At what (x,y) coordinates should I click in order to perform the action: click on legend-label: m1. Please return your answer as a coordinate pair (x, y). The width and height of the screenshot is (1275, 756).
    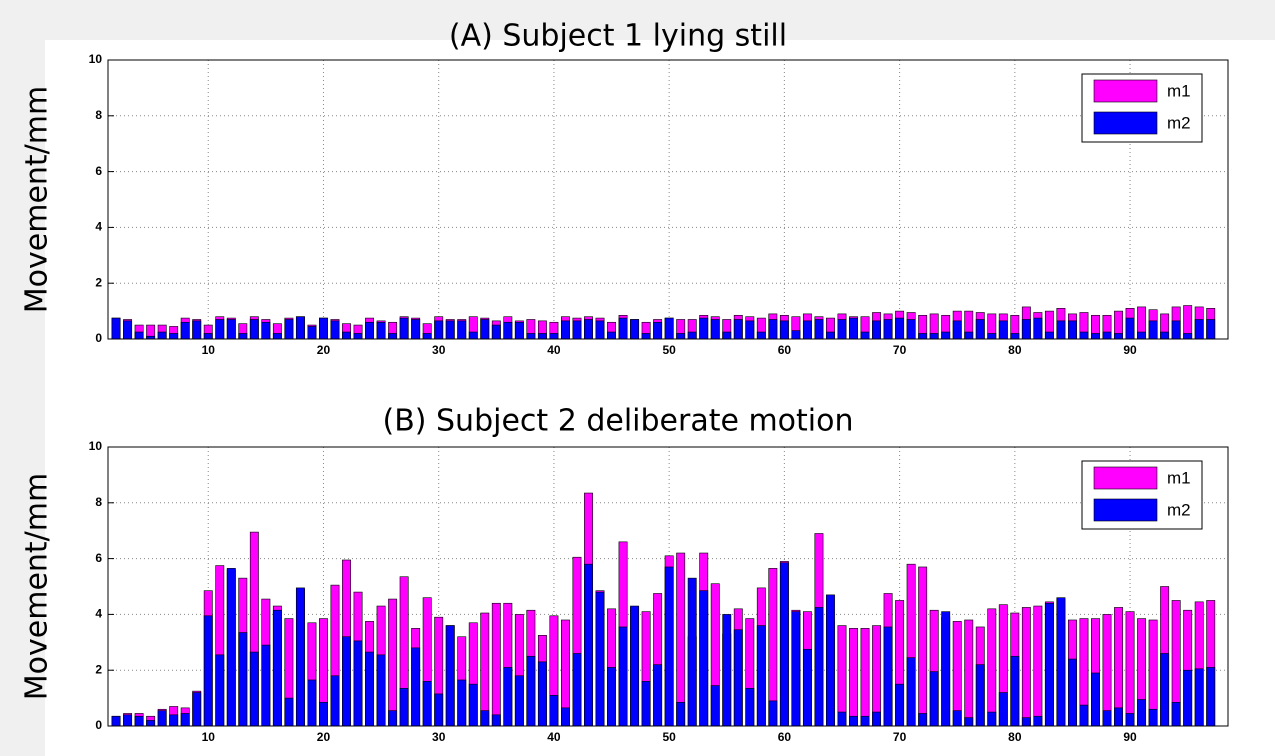
    Looking at the image, I should click on (1179, 90).